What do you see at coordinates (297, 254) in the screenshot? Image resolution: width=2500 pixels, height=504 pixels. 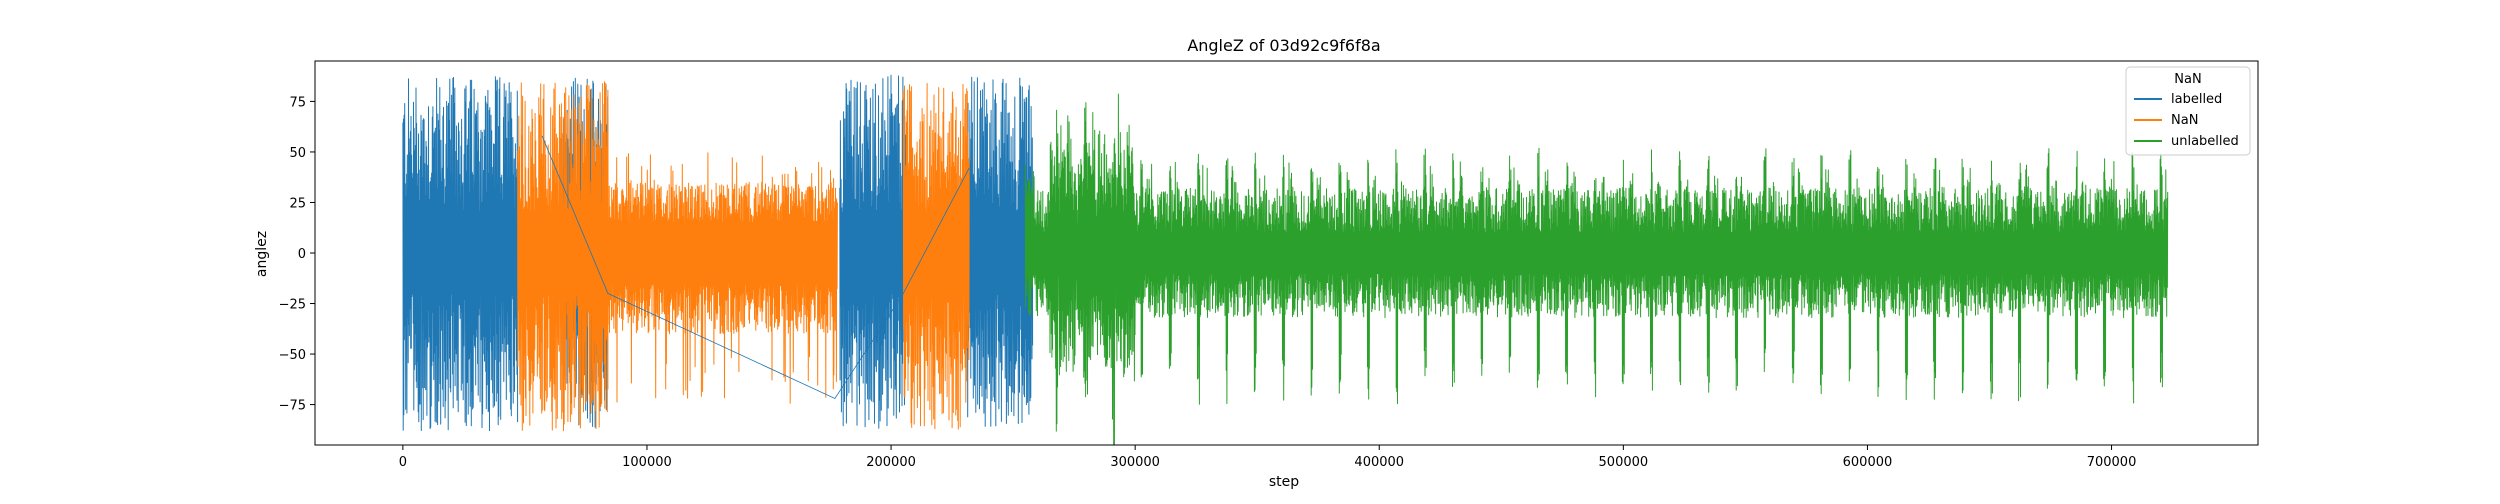 I see `y-axis: −75 −50 −25 0 25 50 75` at bounding box center [297, 254].